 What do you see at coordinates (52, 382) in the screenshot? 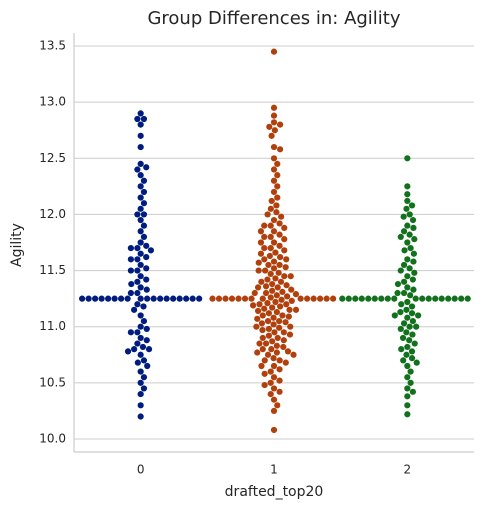
I see `y-tick-label: 10.5` at bounding box center [52, 382].